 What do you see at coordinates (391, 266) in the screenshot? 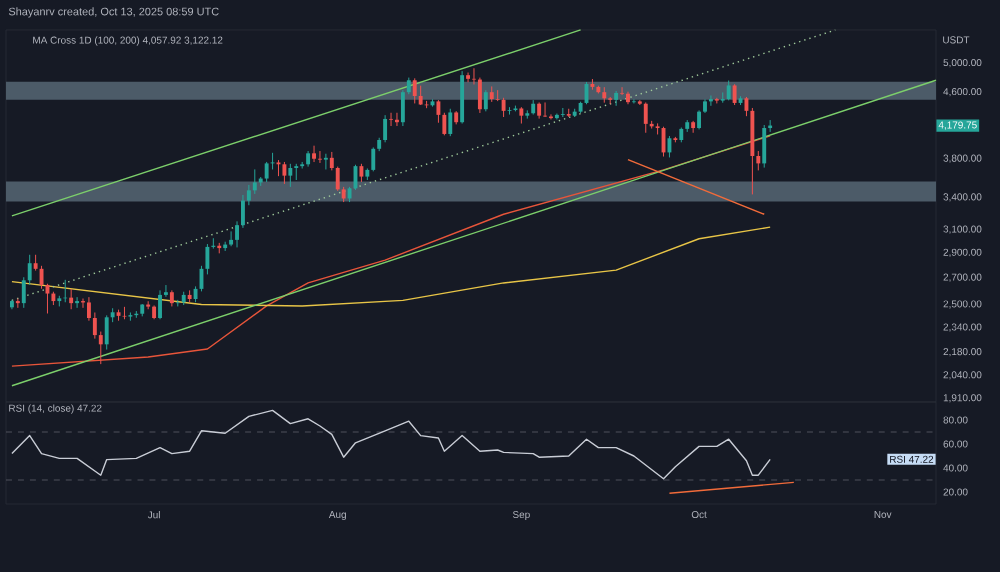
I see `line-series` at bounding box center [391, 266].